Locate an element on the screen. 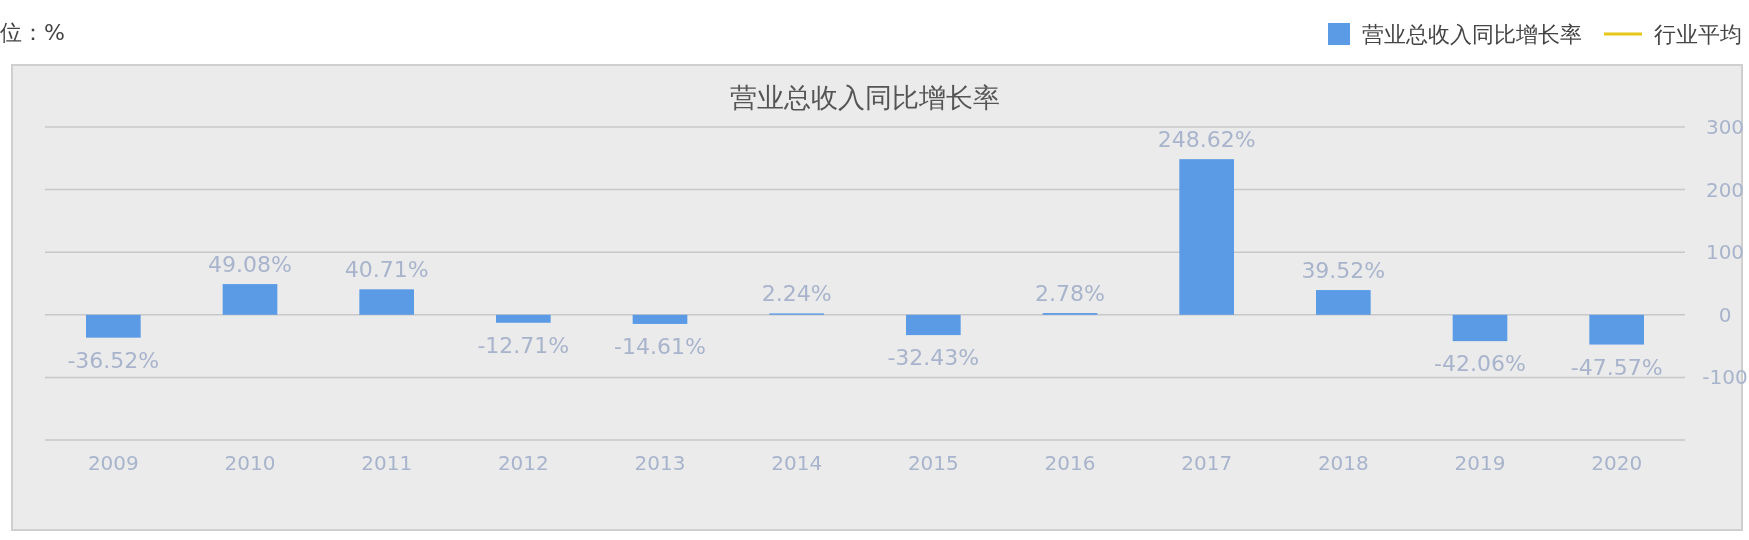 The height and width of the screenshot is (540, 1749). x-tick-label: 2018 is located at coordinates (1343, 463).